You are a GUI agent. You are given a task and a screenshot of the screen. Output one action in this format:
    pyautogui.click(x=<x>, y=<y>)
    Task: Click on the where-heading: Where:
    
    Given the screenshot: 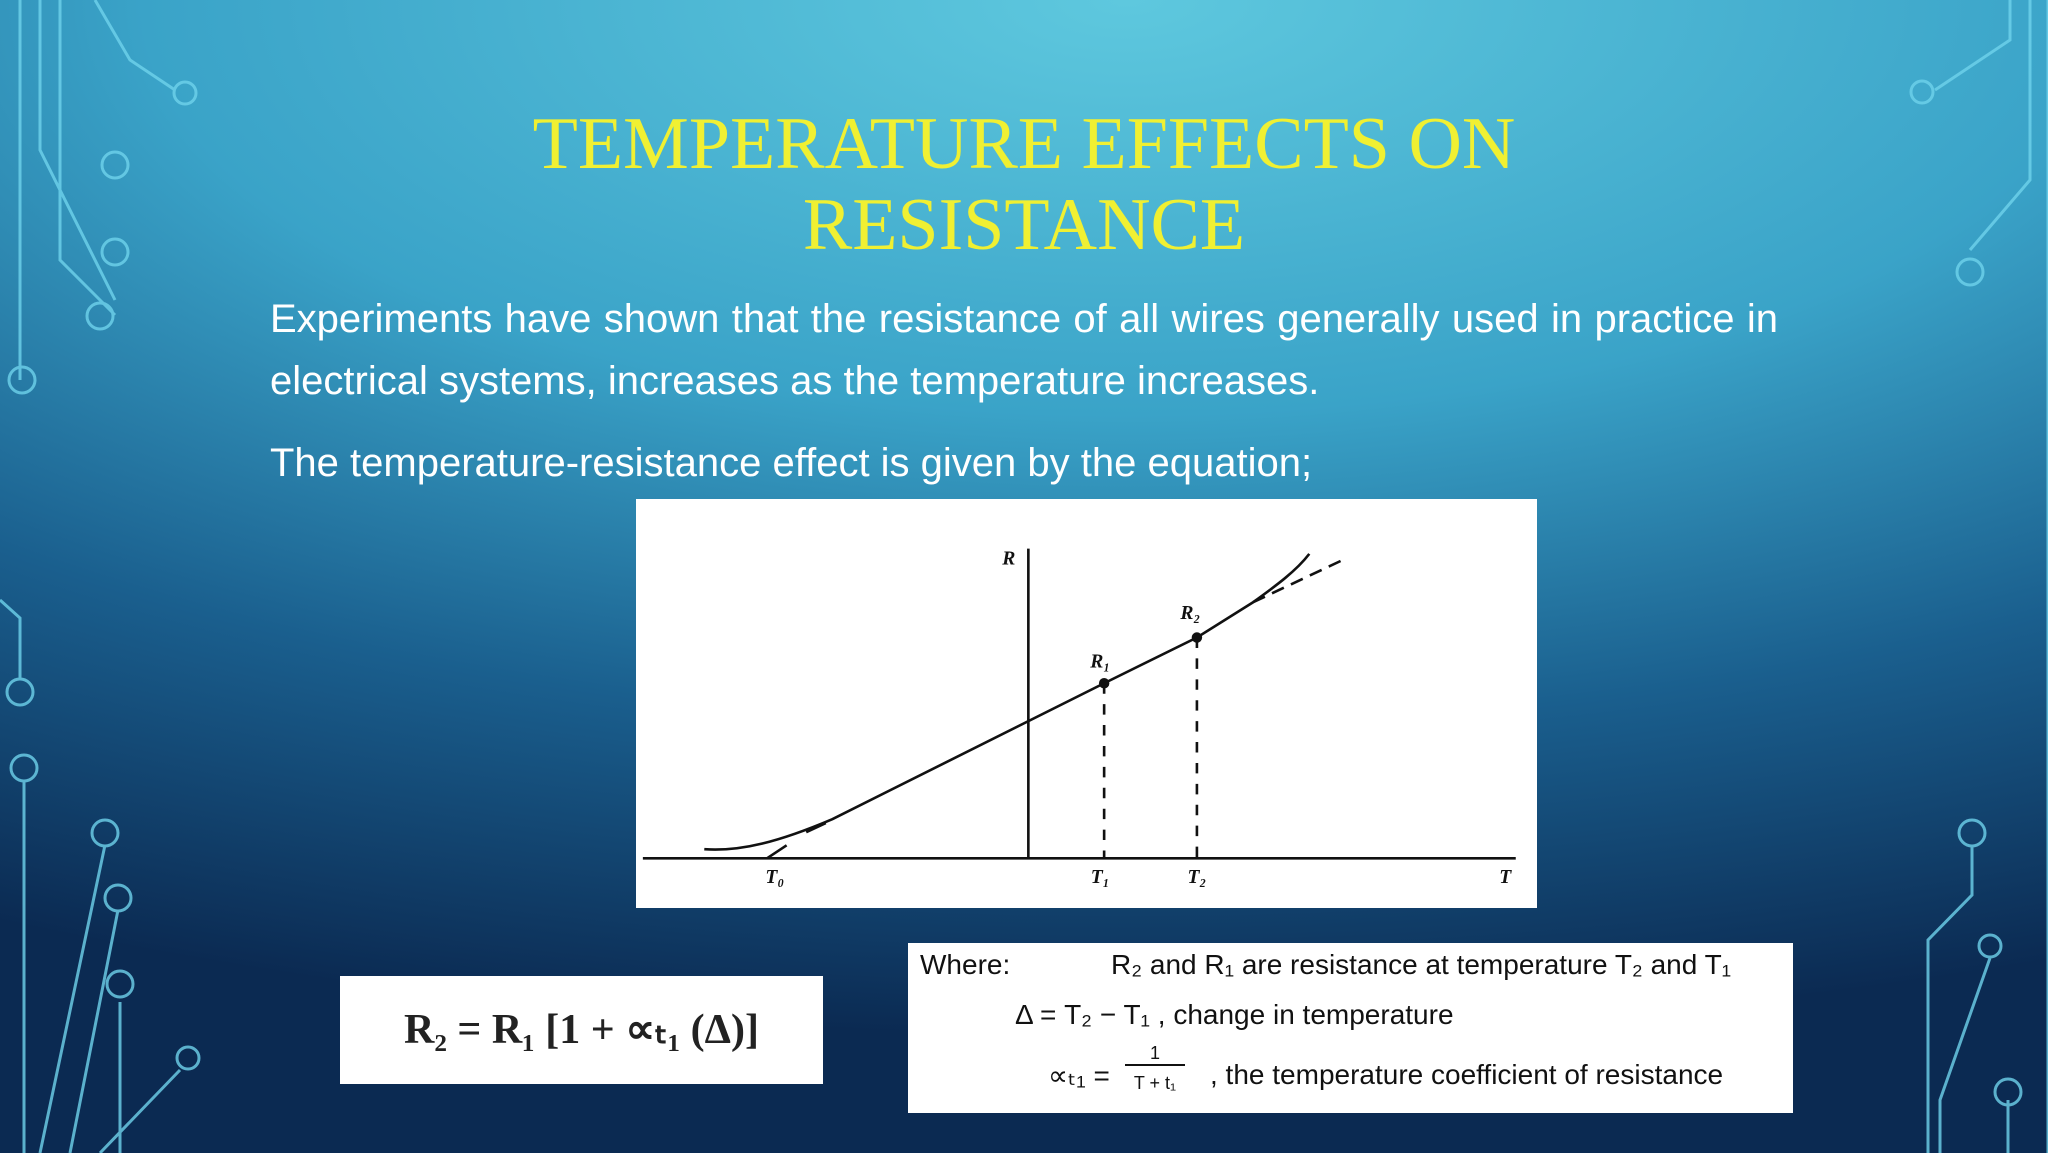 What is the action you would take?
    pyautogui.click(x=965, y=964)
    